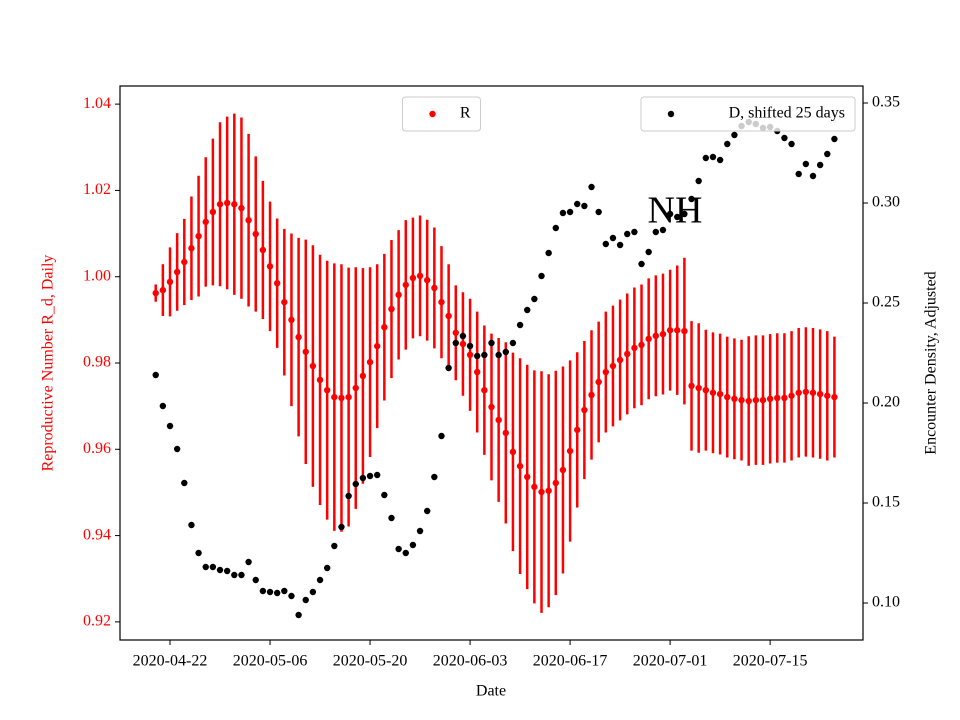 This screenshot has width=960, height=720. Describe the element at coordinates (670, 661) in the screenshot. I see `x-tick-label: 2020-07-01` at that location.